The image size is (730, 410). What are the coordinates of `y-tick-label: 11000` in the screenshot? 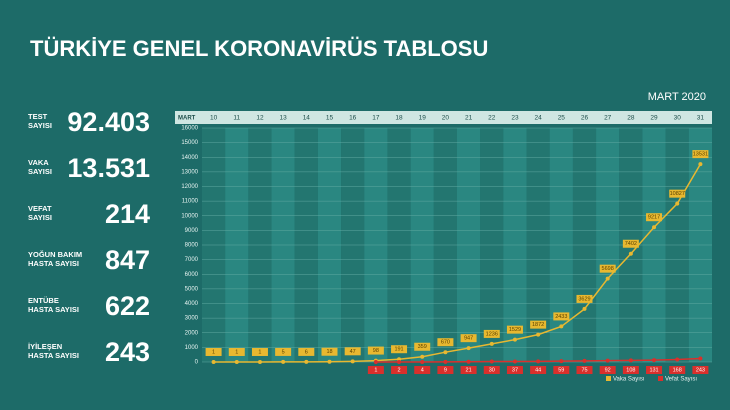 It's located at (190, 202).